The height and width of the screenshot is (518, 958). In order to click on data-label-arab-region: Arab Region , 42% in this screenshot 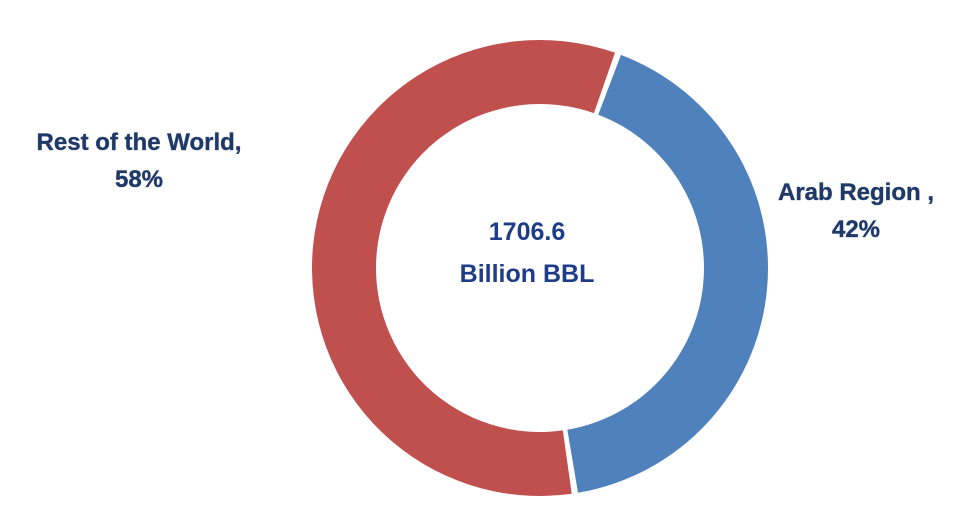, I will do `click(856, 211)`.